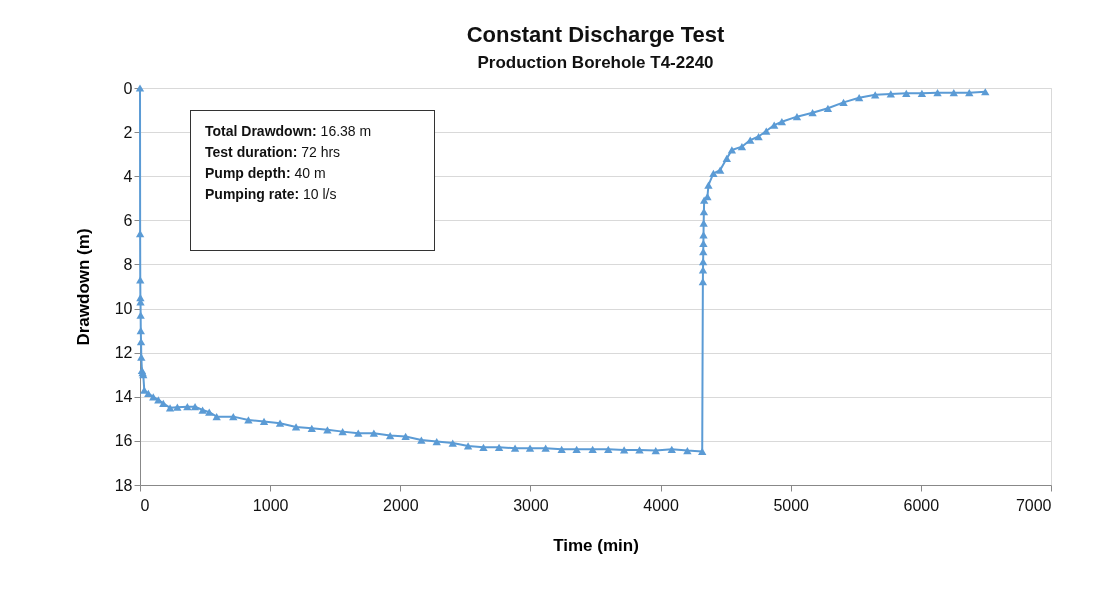 This screenshot has height=600, width=1099. What do you see at coordinates (273, 152) in the screenshot?
I see `annotation: Test duration: 72 hrs` at bounding box center [273, 152].